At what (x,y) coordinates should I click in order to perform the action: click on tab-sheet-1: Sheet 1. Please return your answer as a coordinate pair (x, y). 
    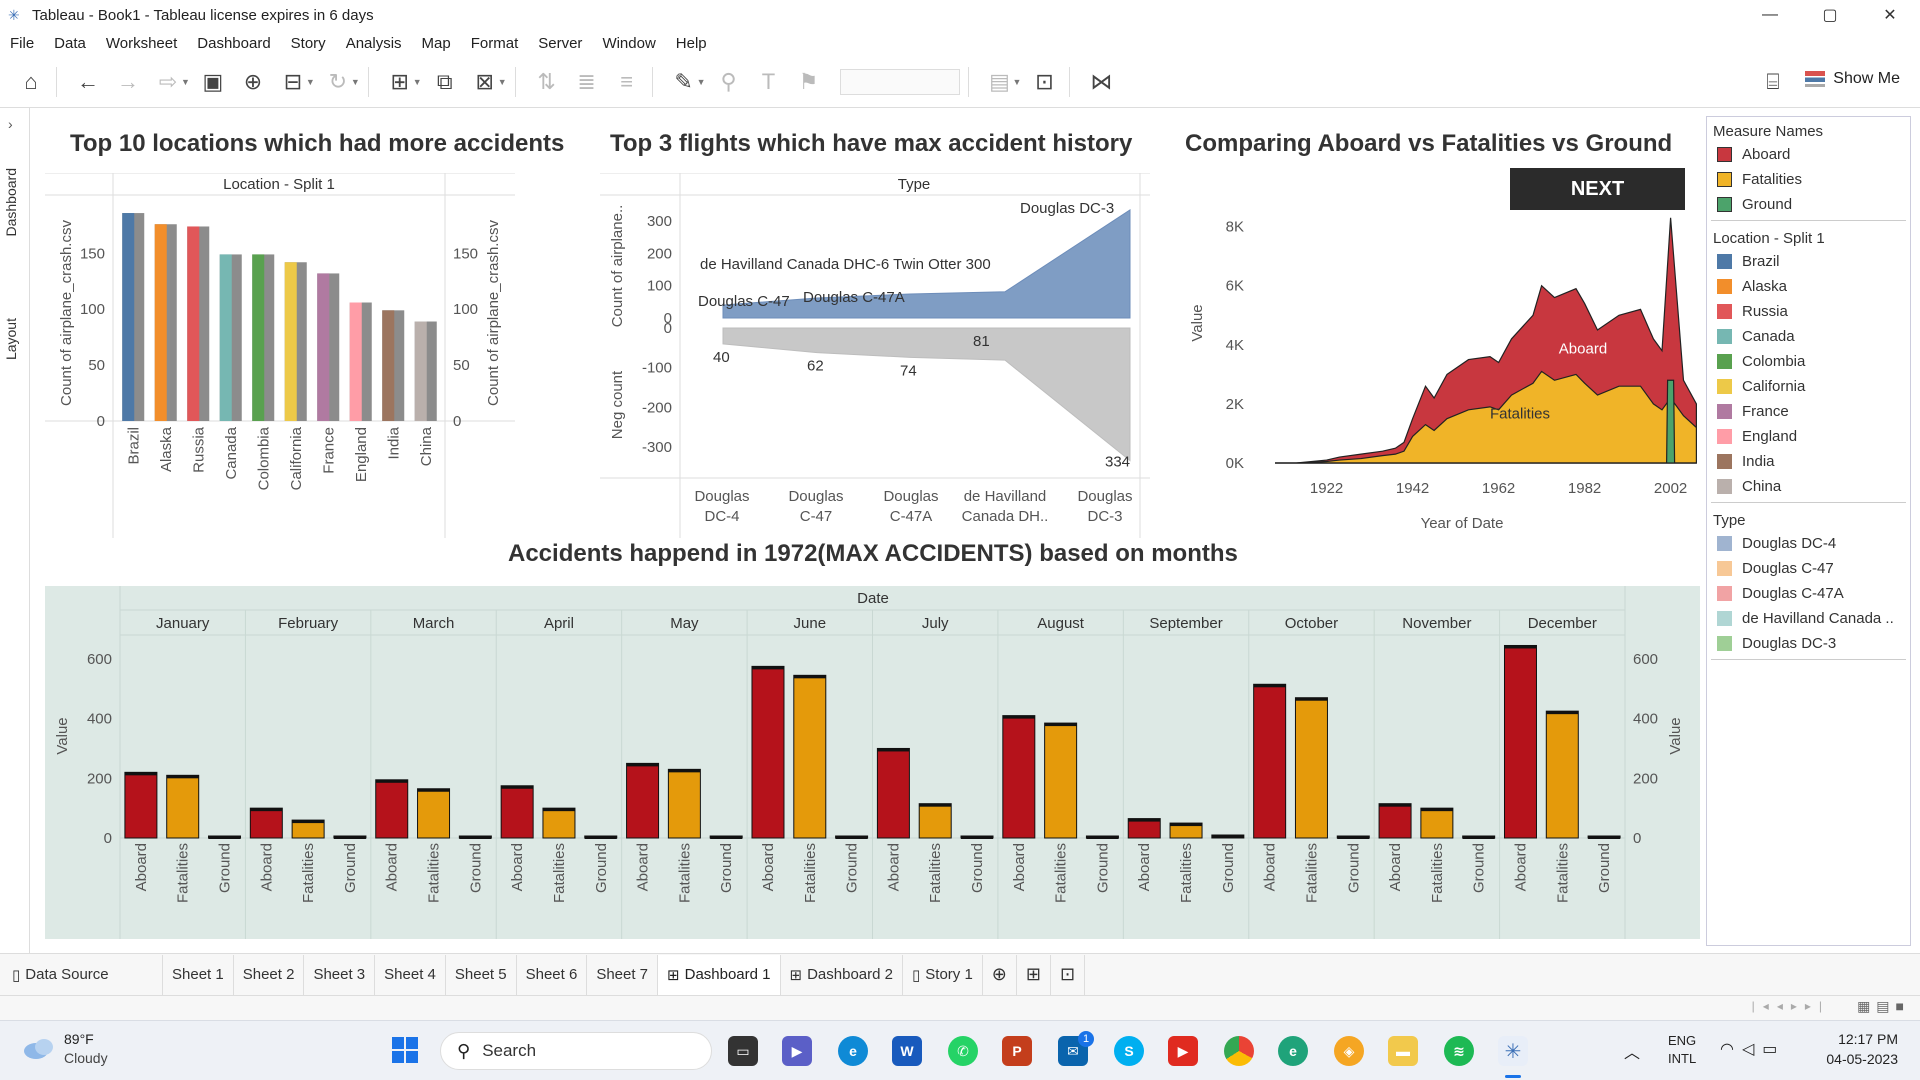
    Looking at the image, I should click on (198, 974).